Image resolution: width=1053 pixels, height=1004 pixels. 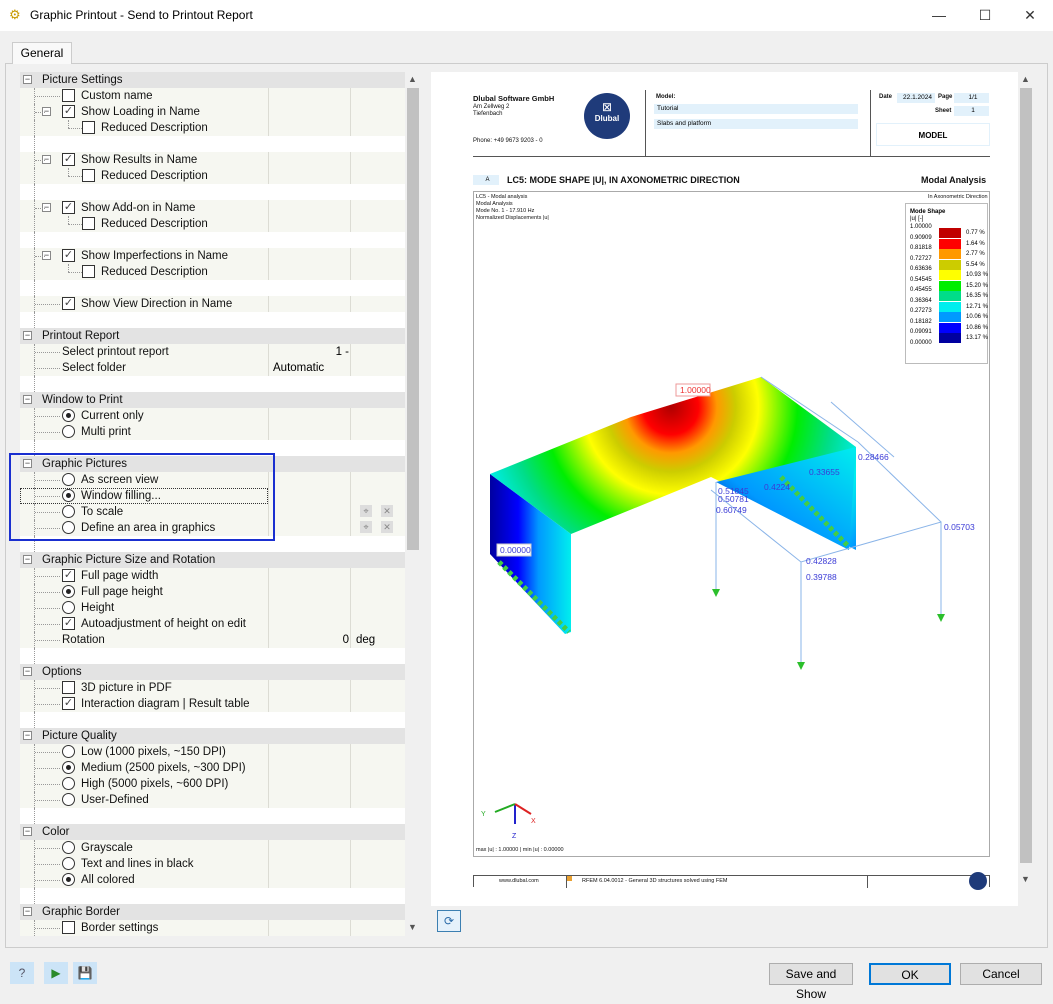 What do you see at coordinates (212, 352) in the screenshot?
I see `tree-item: Select printout report 1 -` at bounding box center [212, 352].